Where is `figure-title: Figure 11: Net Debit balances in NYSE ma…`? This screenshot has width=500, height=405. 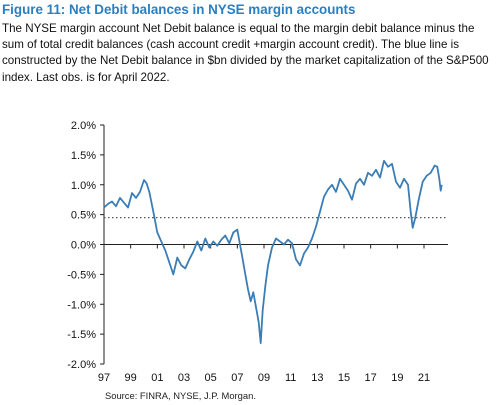 figure-title: Figure 11: Net Debit balances in NYSE ma… is located at coordinates (179, 9).